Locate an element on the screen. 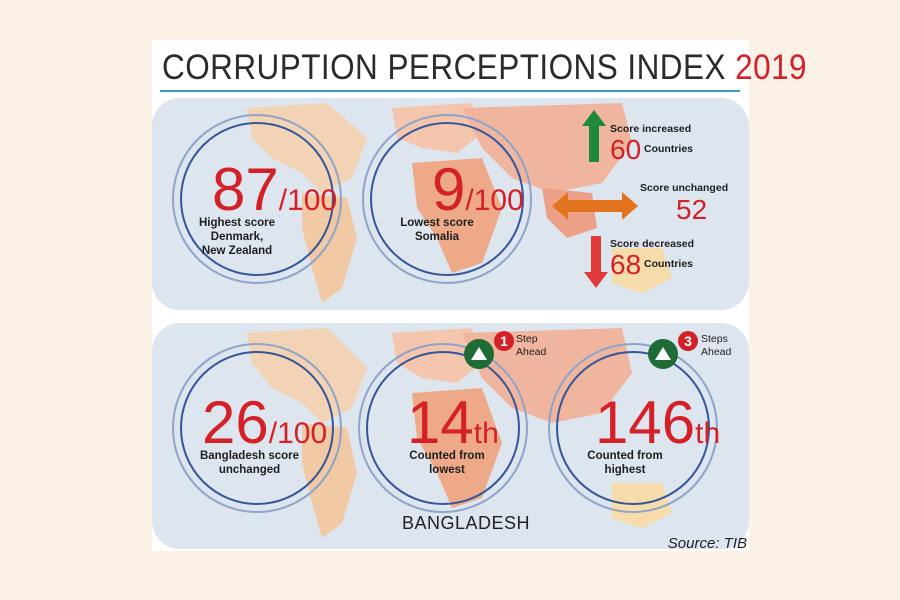 This screenshot has width=900, height=600. bd-score-caption: Bangladesh score unchanged is located at coordinates (249, 463).